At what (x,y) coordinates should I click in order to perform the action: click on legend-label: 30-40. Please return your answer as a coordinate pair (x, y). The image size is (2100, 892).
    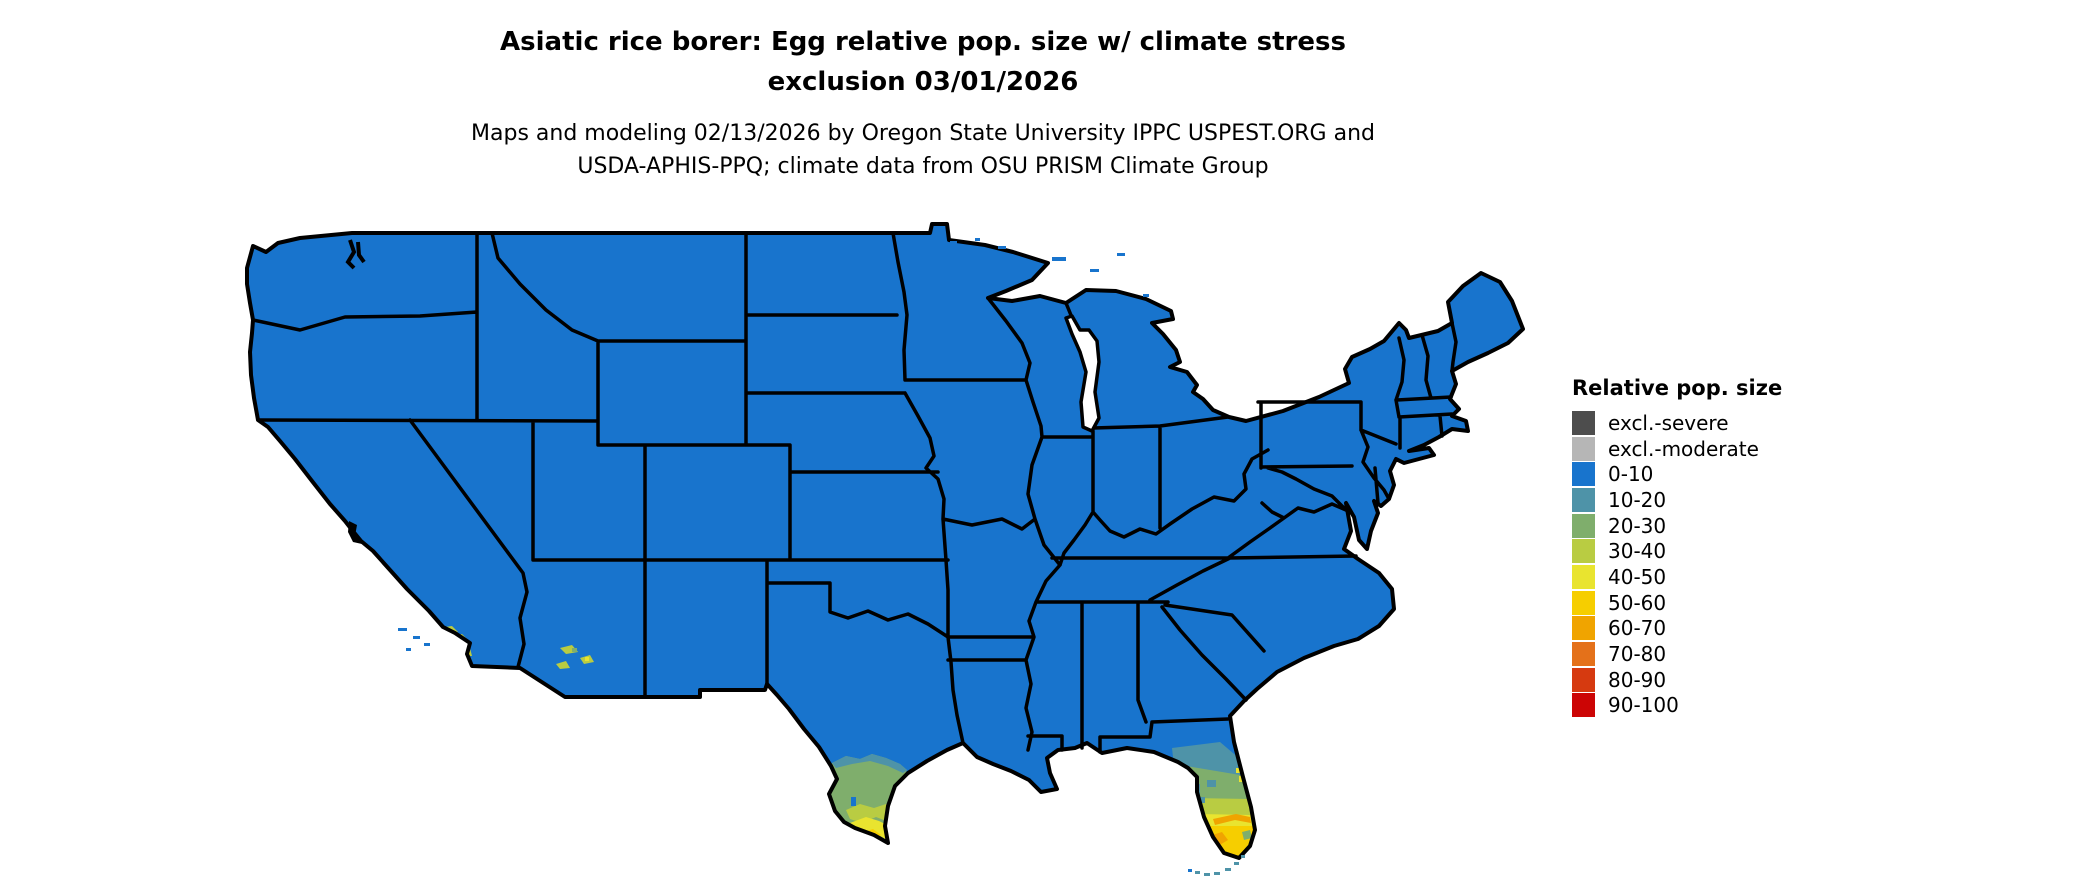
    Looking at the image, I should click on (1637, 551).